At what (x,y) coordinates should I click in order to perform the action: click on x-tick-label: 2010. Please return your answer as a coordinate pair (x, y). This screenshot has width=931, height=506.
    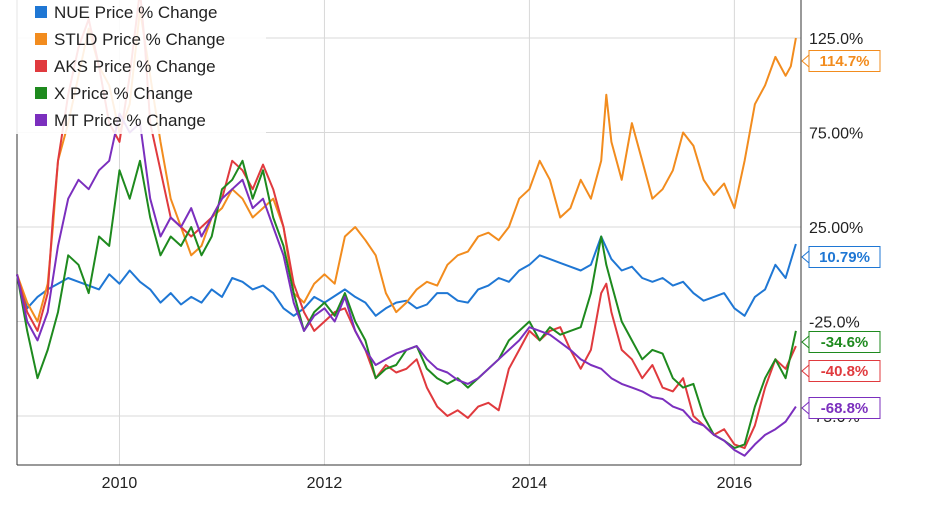
    Looking at the image, I should click on (120, 483).